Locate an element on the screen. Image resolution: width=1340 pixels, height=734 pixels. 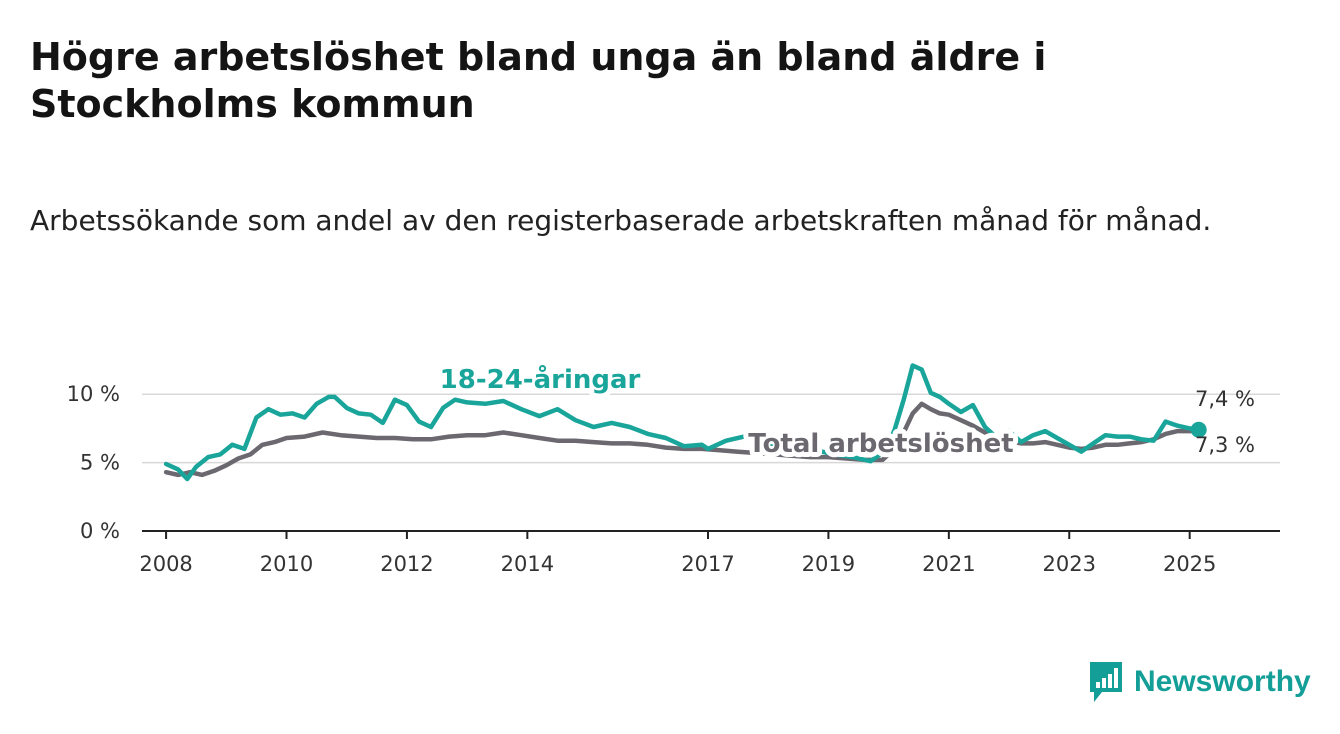
x-tick-label: 2019 is located at coordinates (828, 564).